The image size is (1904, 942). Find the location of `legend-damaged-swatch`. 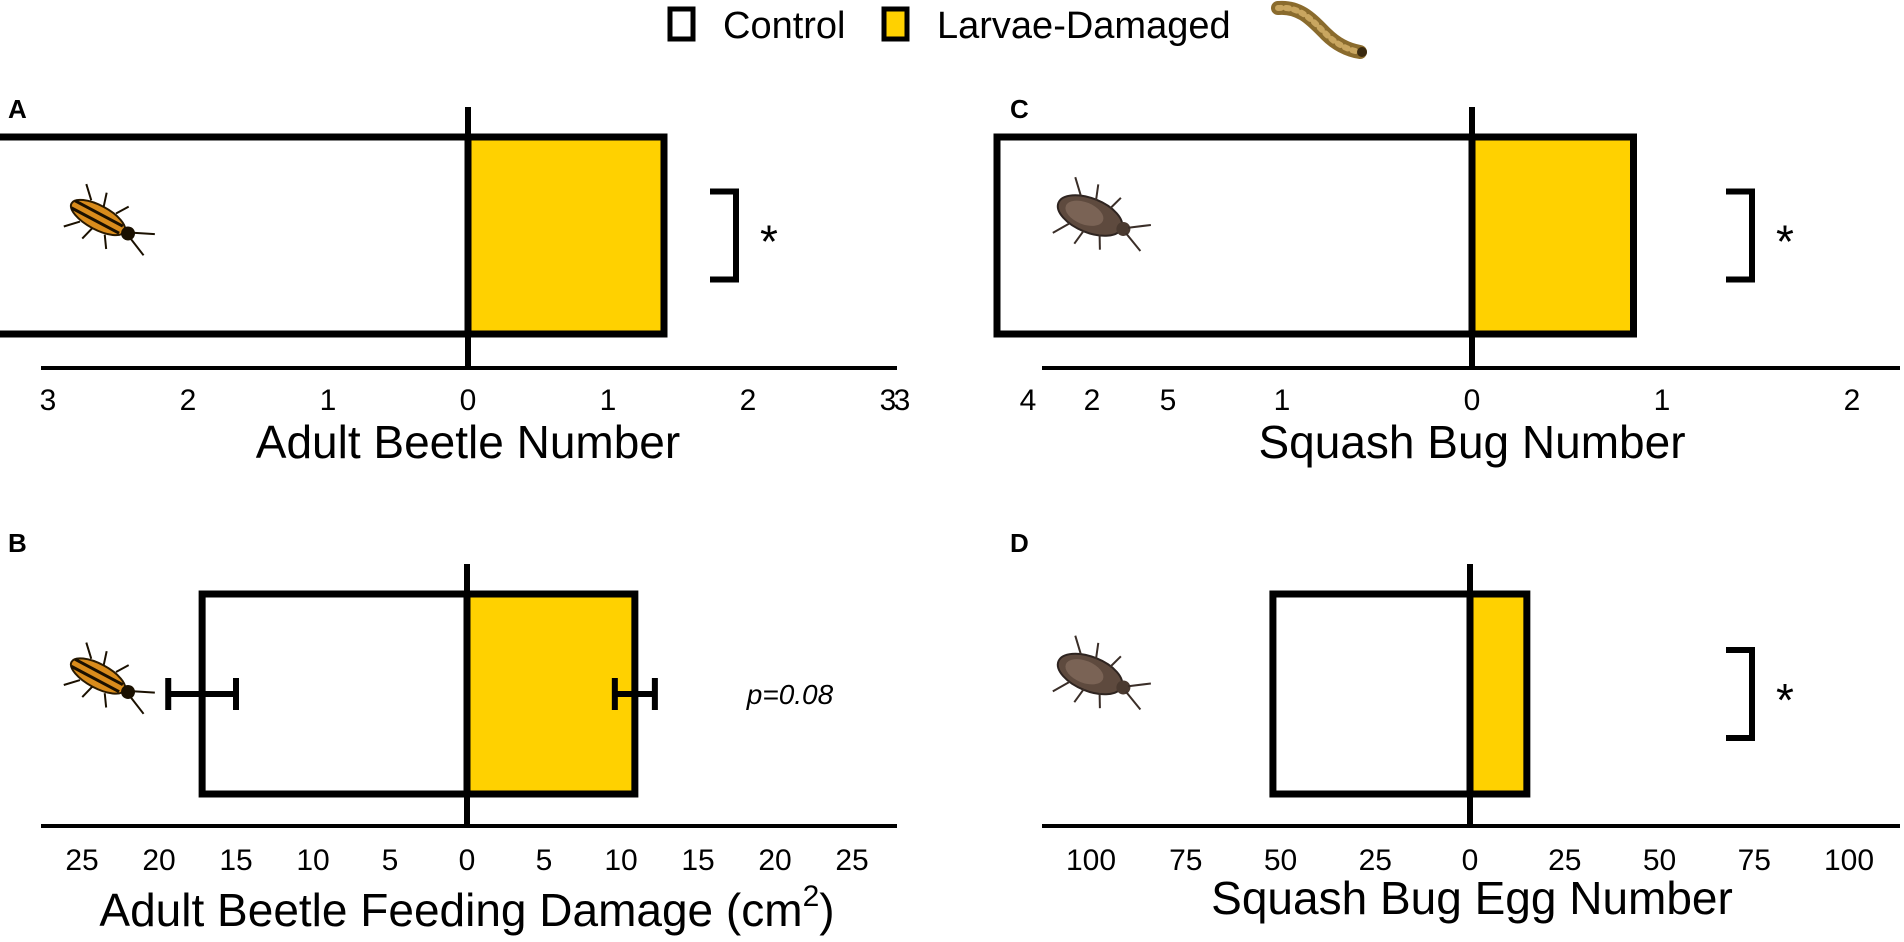

legend-damaged-swatch is located at coordinates (895, 24).